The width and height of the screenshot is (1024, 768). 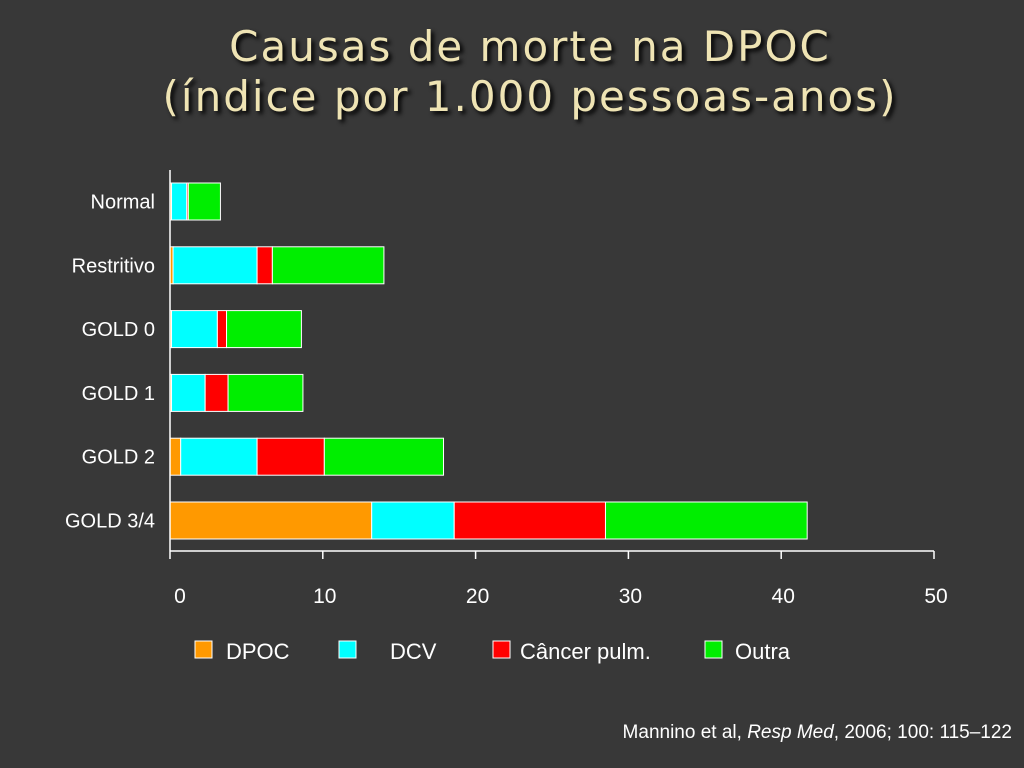 I want to click on x-tick-label: 40, so click(x=783, y=596).